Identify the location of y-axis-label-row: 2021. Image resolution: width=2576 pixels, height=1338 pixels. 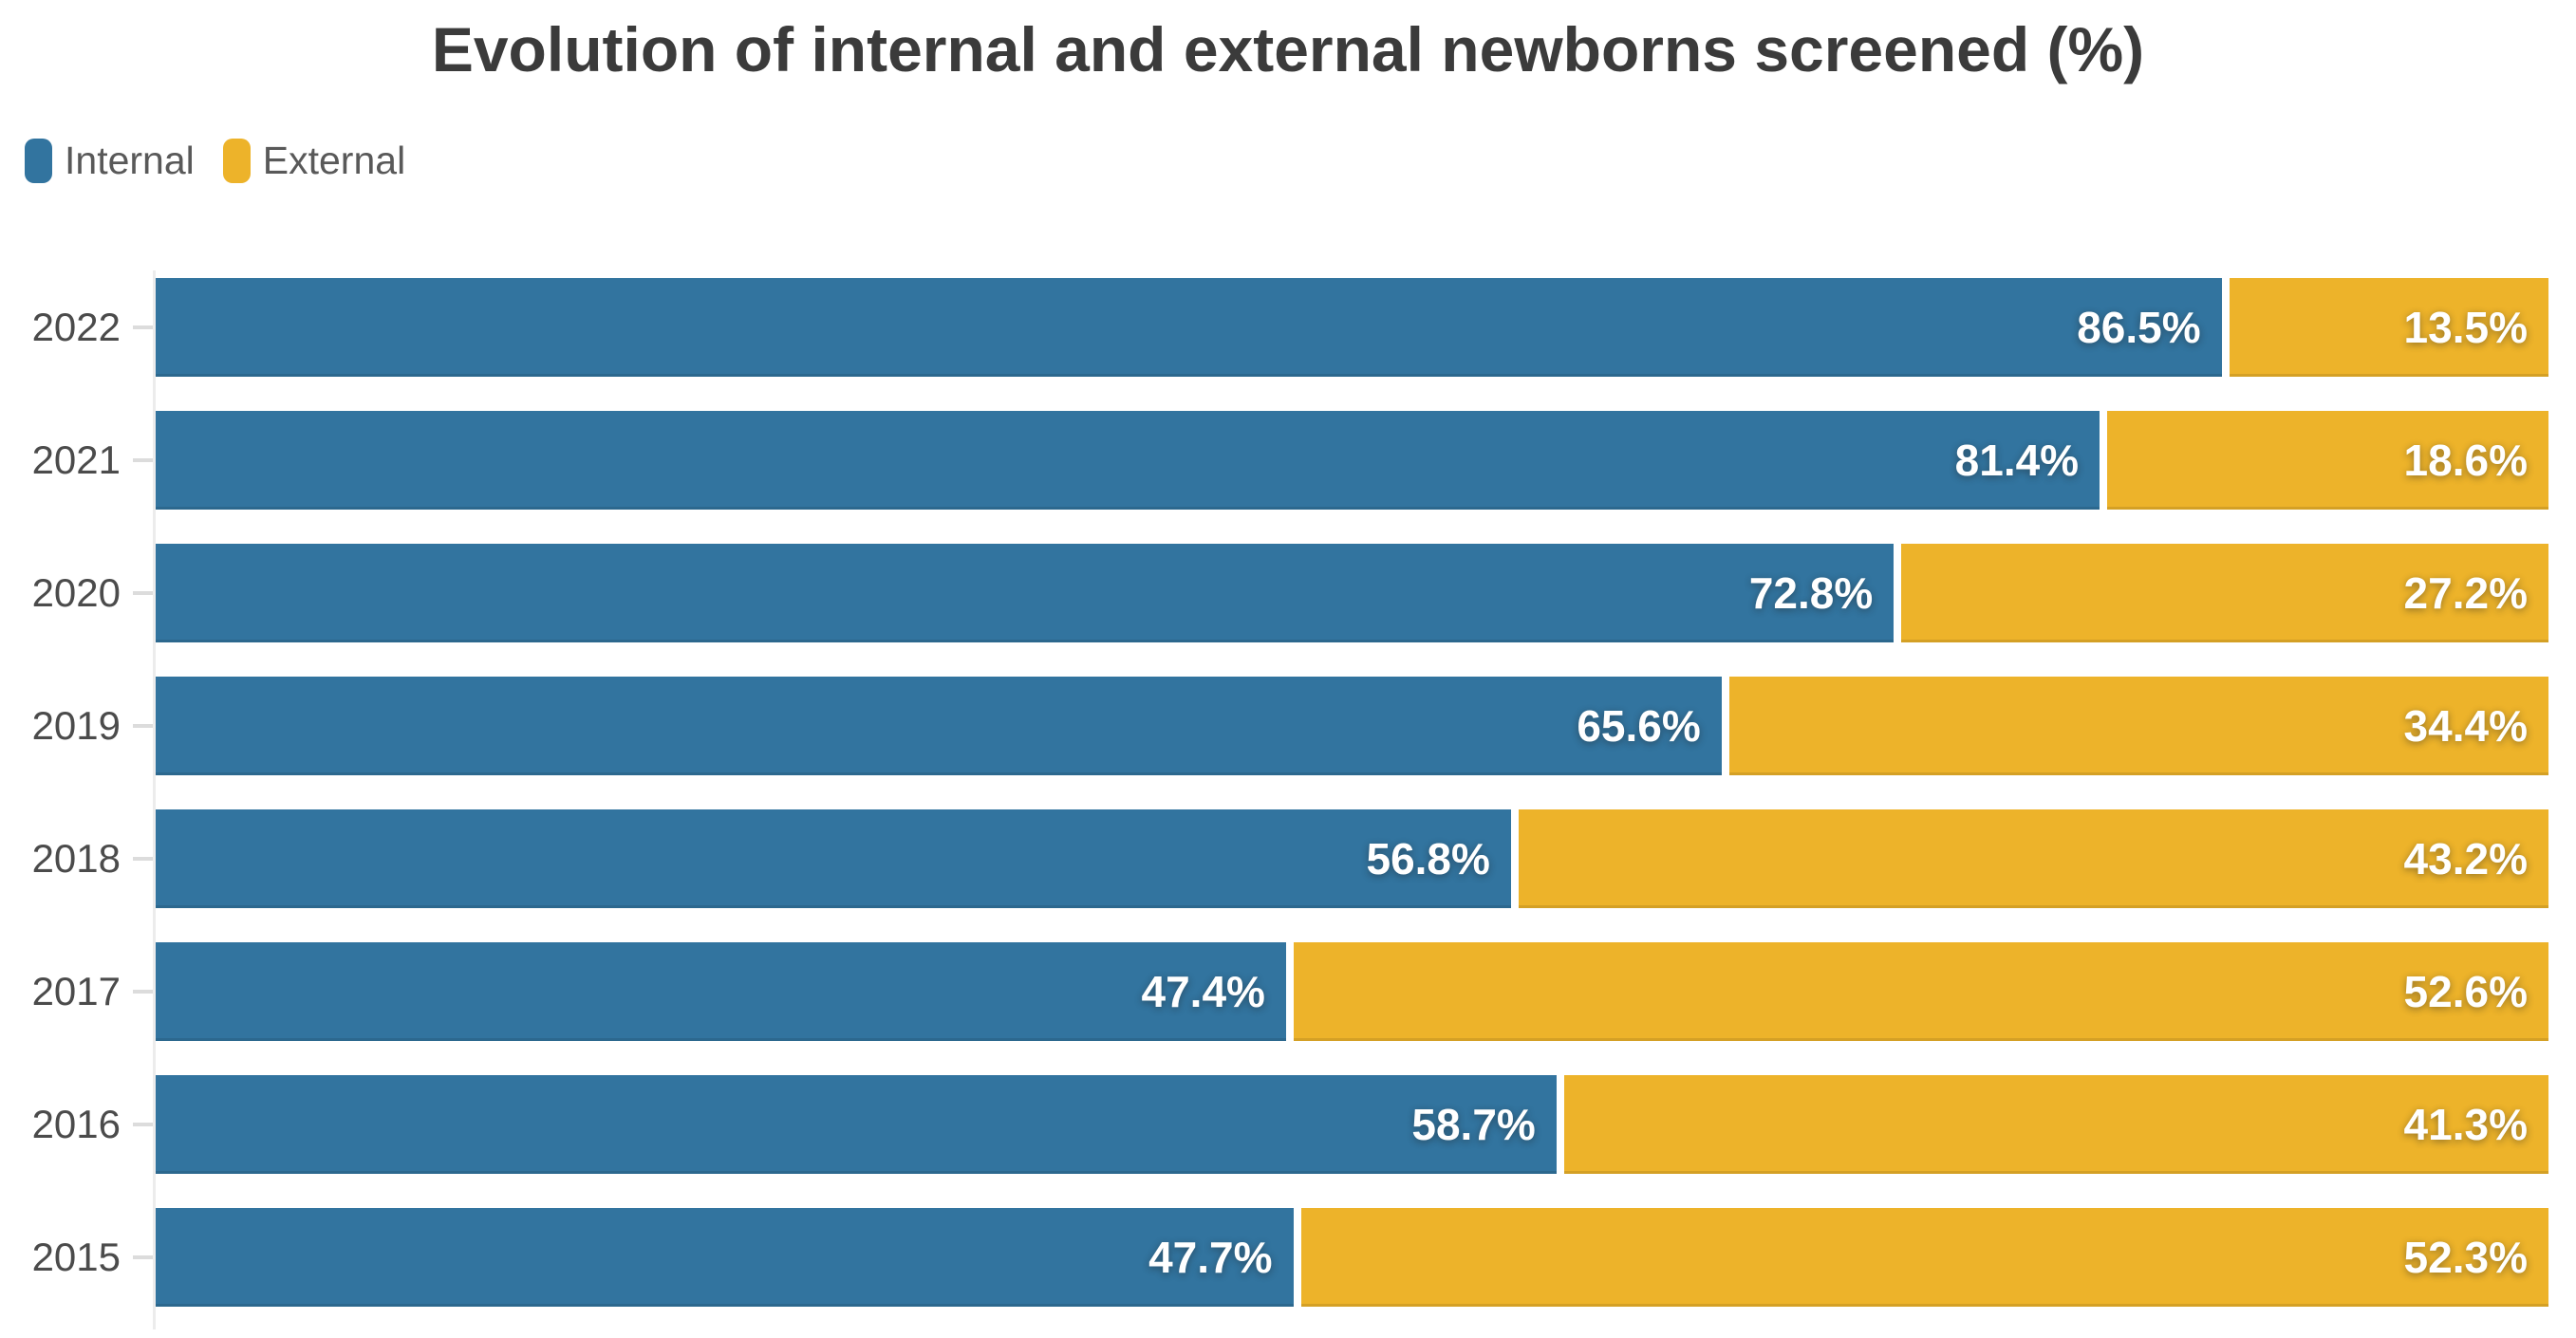
(77, 460).